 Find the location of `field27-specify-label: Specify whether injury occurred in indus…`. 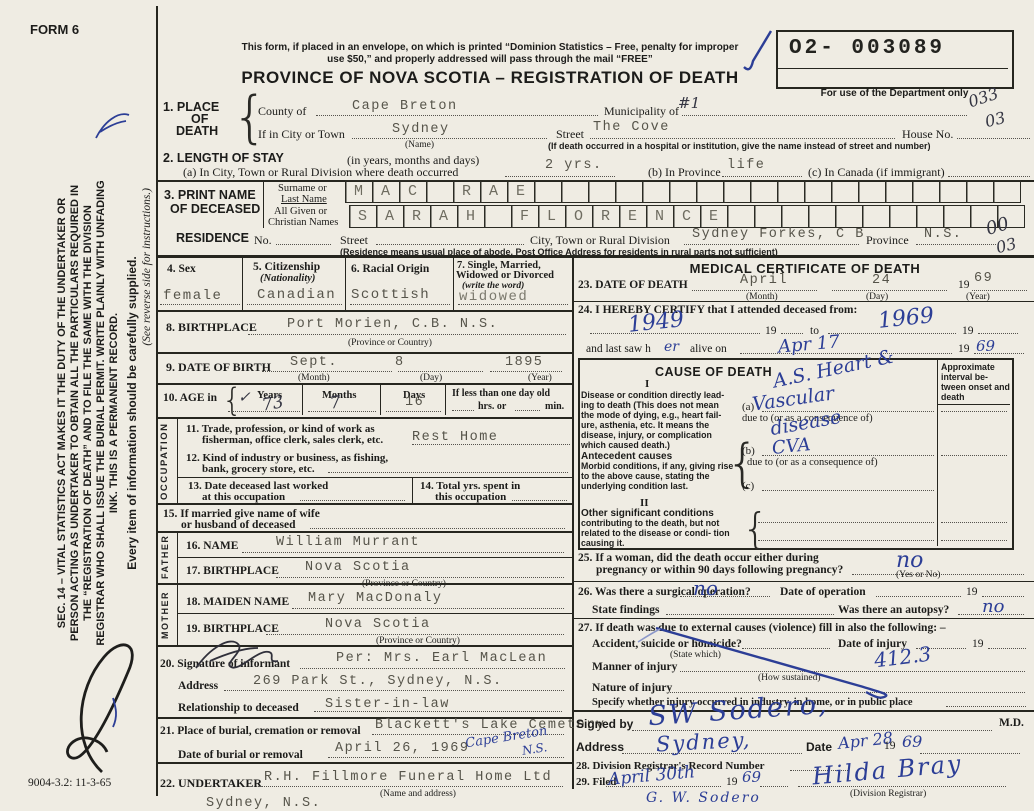

field27-specify-label: Specify whether injury occurred in indus… is located at coordinates (752, 702).